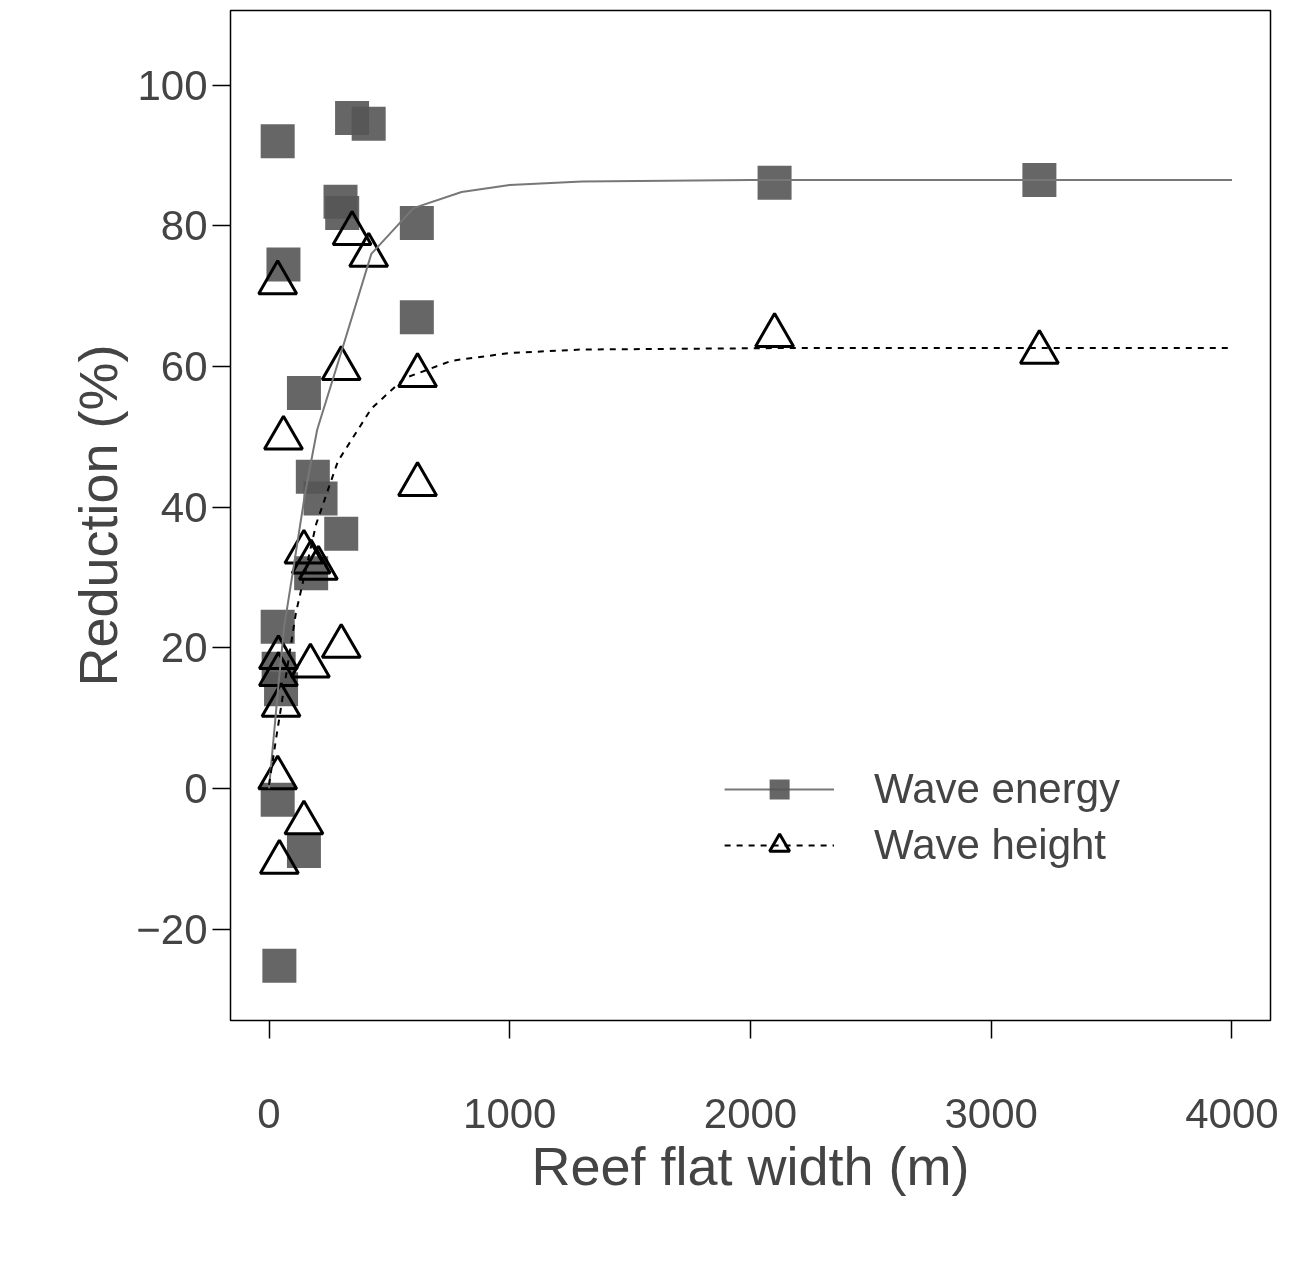 This screenshot has height=1270, width=1316. I want to click on x-tick-label: 3000, so click(991, 1113).